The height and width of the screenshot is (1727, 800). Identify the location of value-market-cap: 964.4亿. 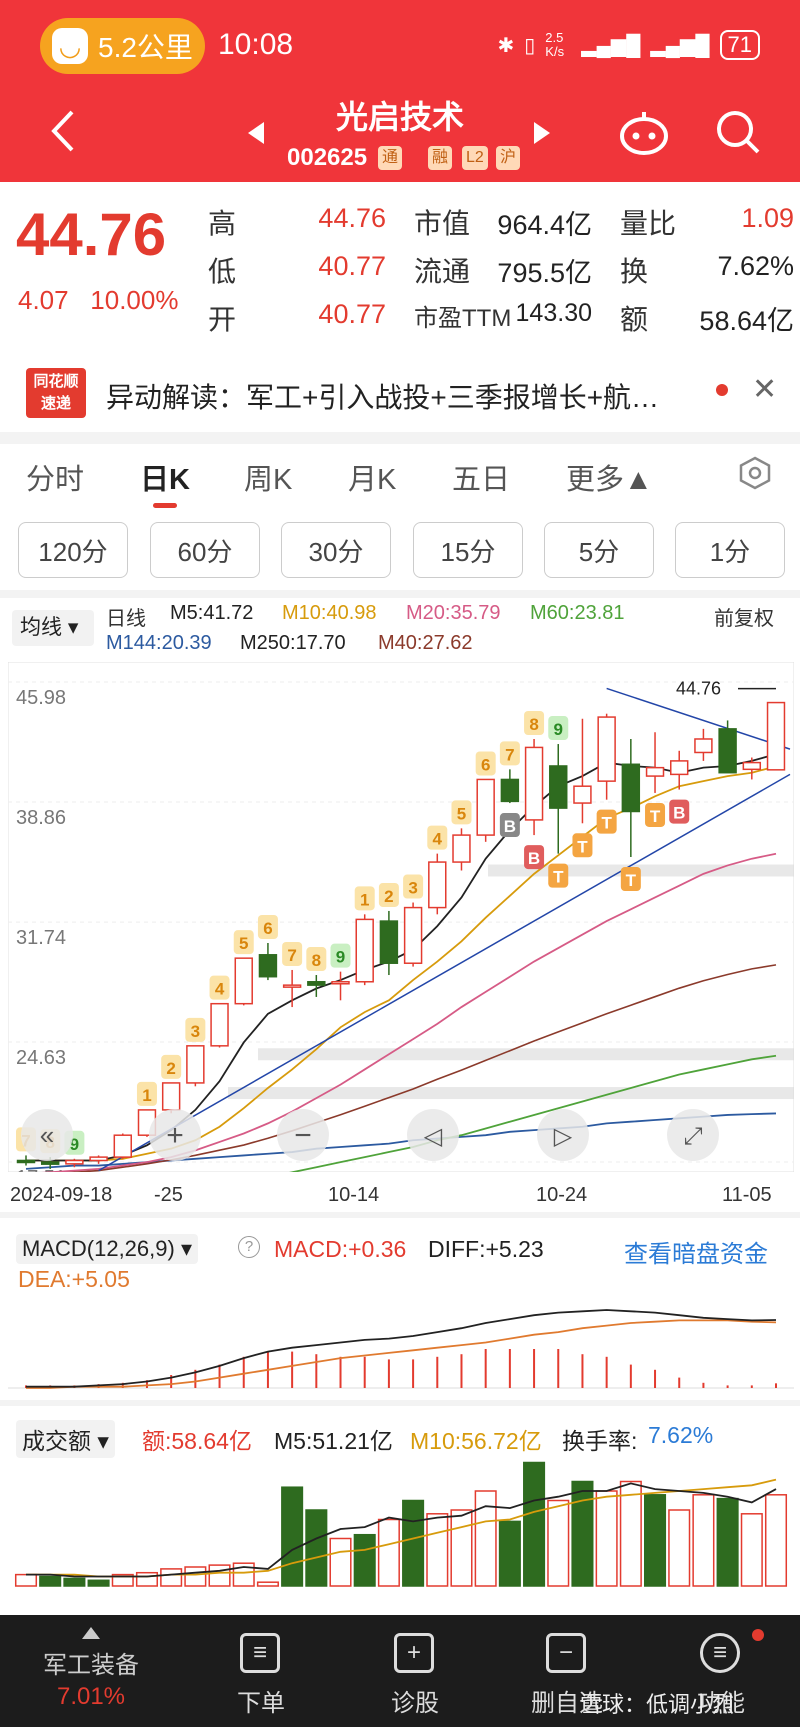
(544, 225).